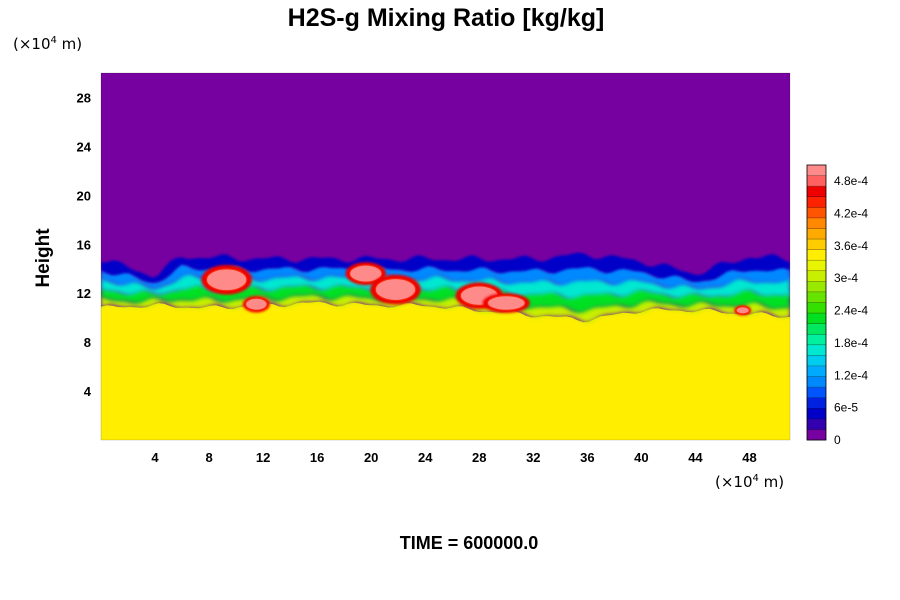 Image resolution: width=900 pixels, height=600 pixels. I want to click on mixing-band-dark-blue, so click(445, 267).